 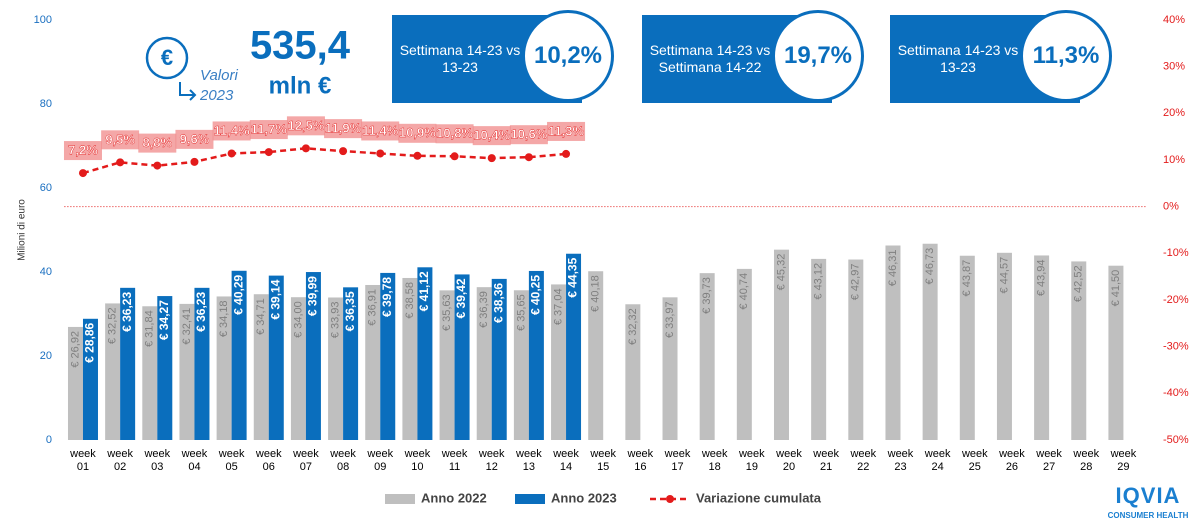 I want to click on line-value-label: 9,6%, so click(x=195, y=138).